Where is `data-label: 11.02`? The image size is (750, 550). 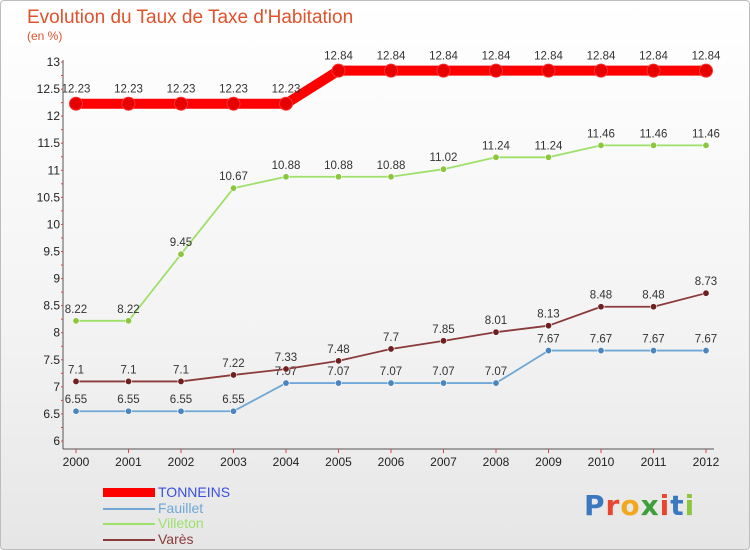
data-label: 11.02 is located at coordinates (444, 158).